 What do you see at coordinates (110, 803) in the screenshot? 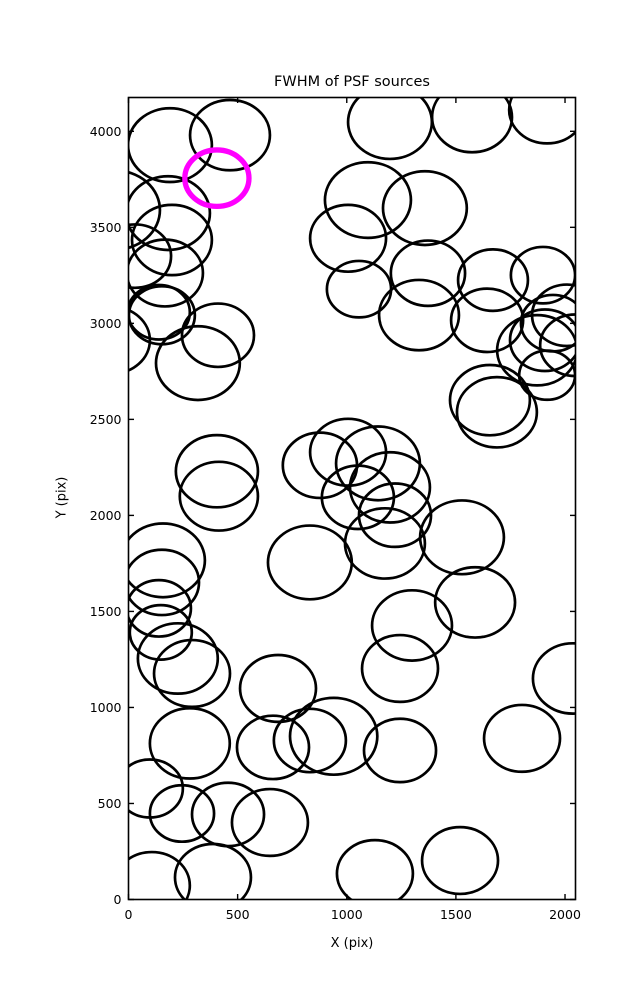
I see `y-tick-label: 500` at bounding box center [110, 803].